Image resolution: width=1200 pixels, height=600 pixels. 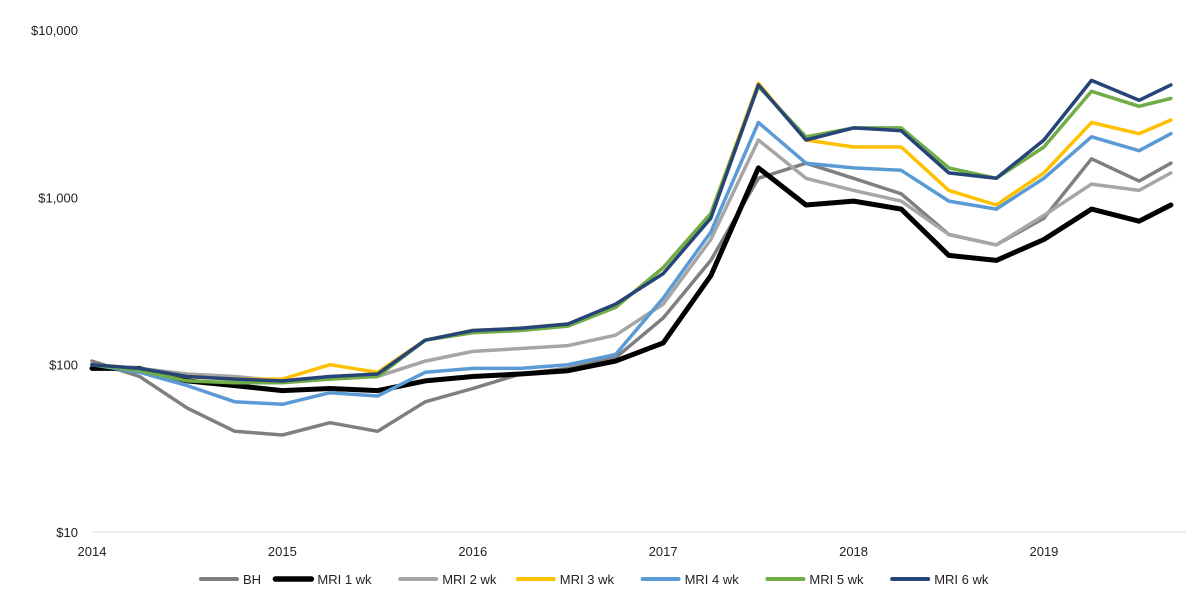 I want to click on legend-label: MRI 1 wk, so click(x=344, y=579).